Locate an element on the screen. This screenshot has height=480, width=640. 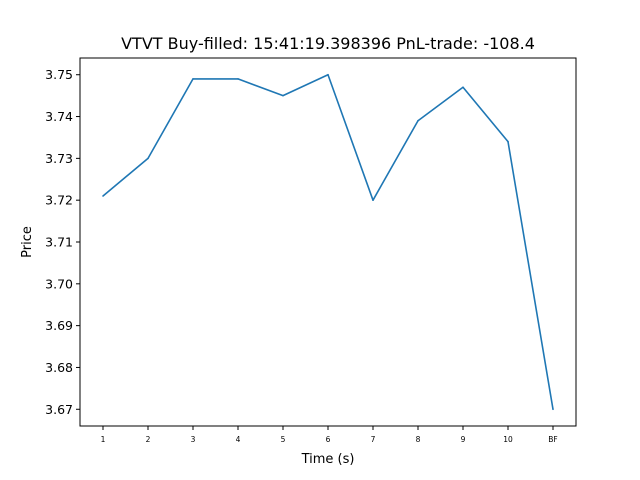
x-axis: 1 2 3 4 5 6 7 8 9 10 BF is located at coordinates (329, 435).